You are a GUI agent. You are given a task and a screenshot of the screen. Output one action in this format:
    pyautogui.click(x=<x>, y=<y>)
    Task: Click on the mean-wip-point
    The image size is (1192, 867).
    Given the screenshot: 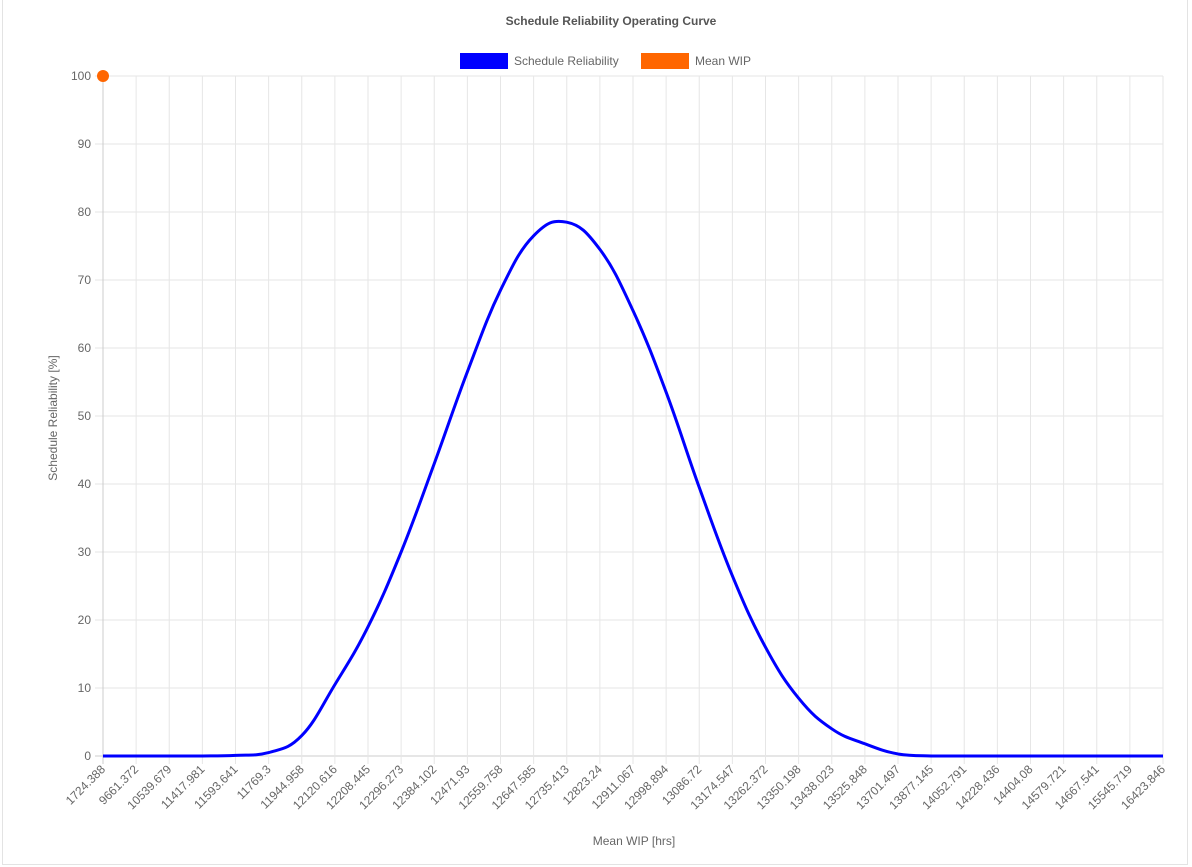 What is the action you would take?
    pyautogui.click(x=103, y=76)
    